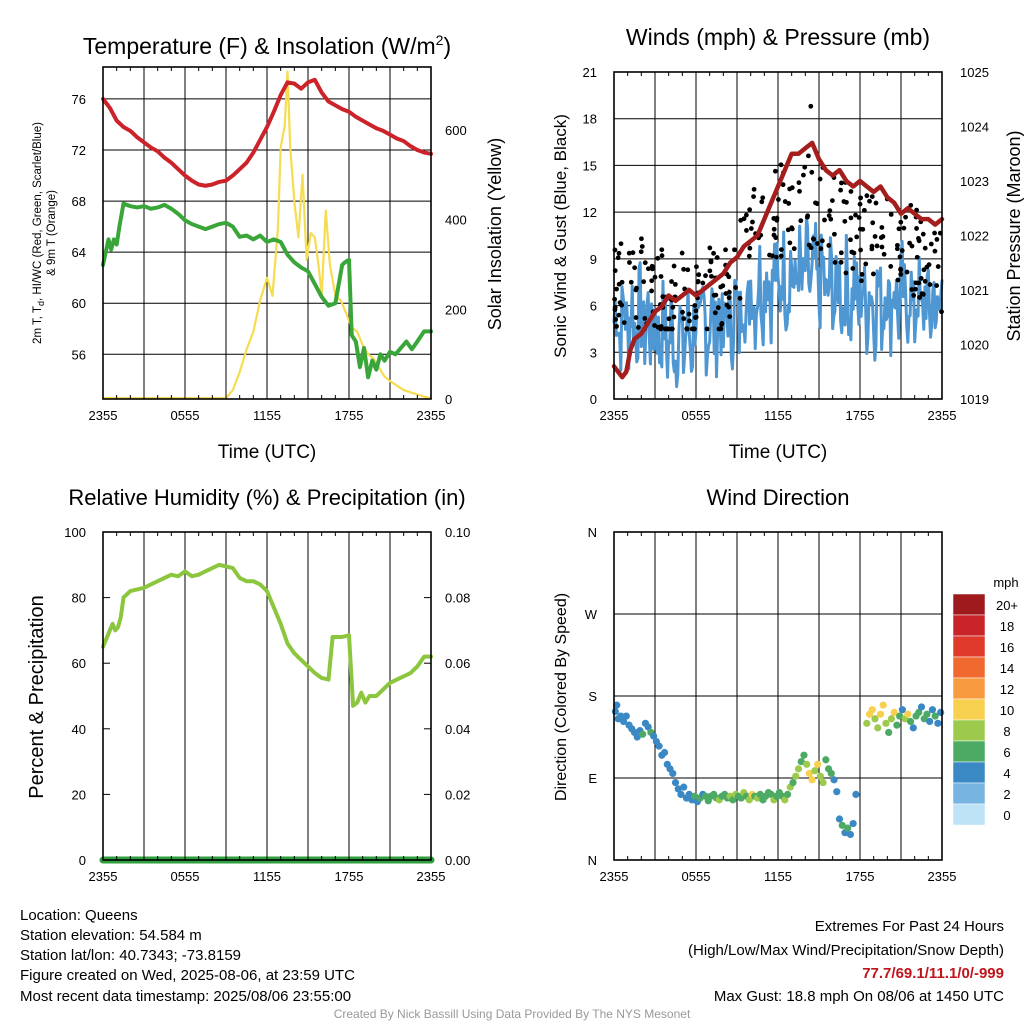 The width and height of the screenshot is (1024, 1024). Describe the element at coordinates (103, 415) in the screenshot. I see `temp-x-tick-label: 2355` at that location.